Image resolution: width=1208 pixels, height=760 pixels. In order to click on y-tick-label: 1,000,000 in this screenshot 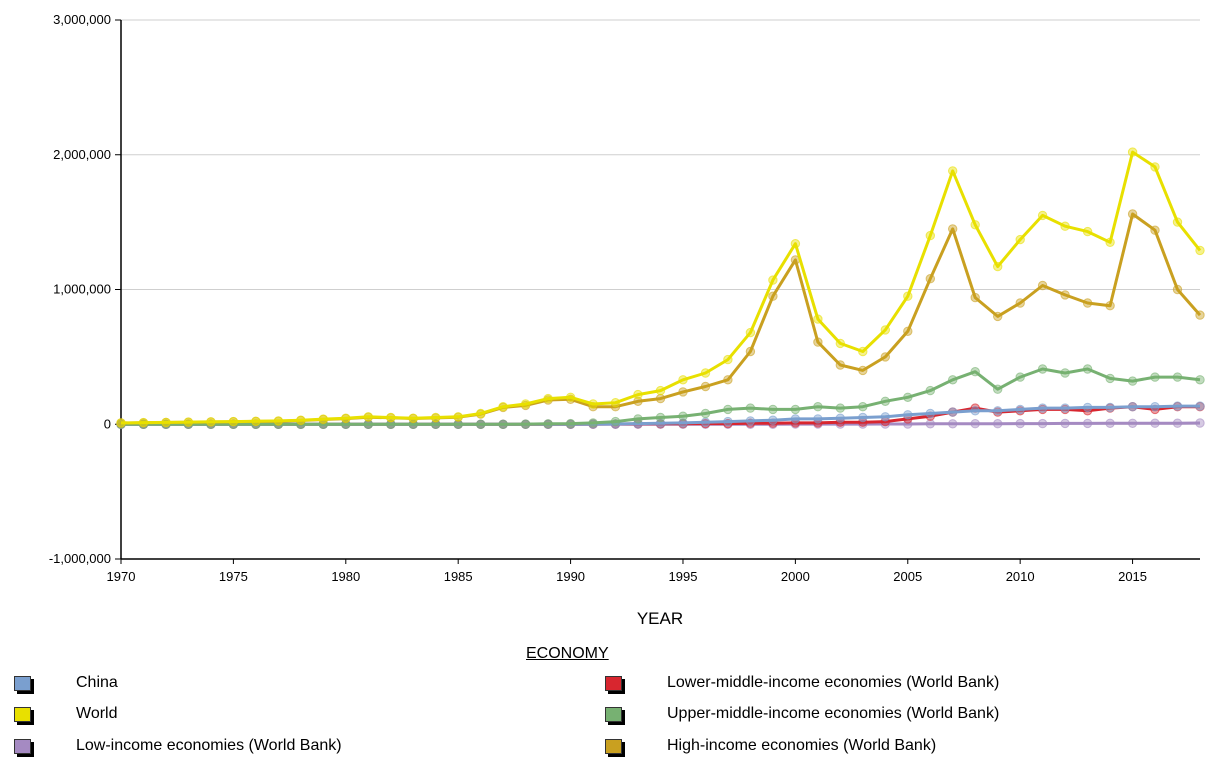, I will do `click(82, 289)`.